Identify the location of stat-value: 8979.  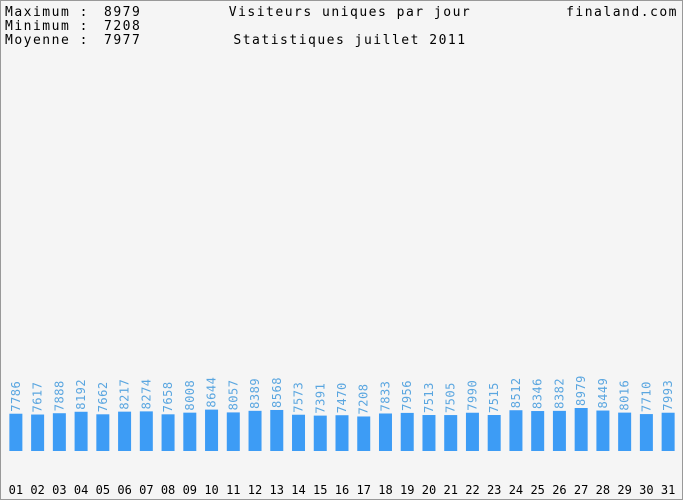
(122, 12).